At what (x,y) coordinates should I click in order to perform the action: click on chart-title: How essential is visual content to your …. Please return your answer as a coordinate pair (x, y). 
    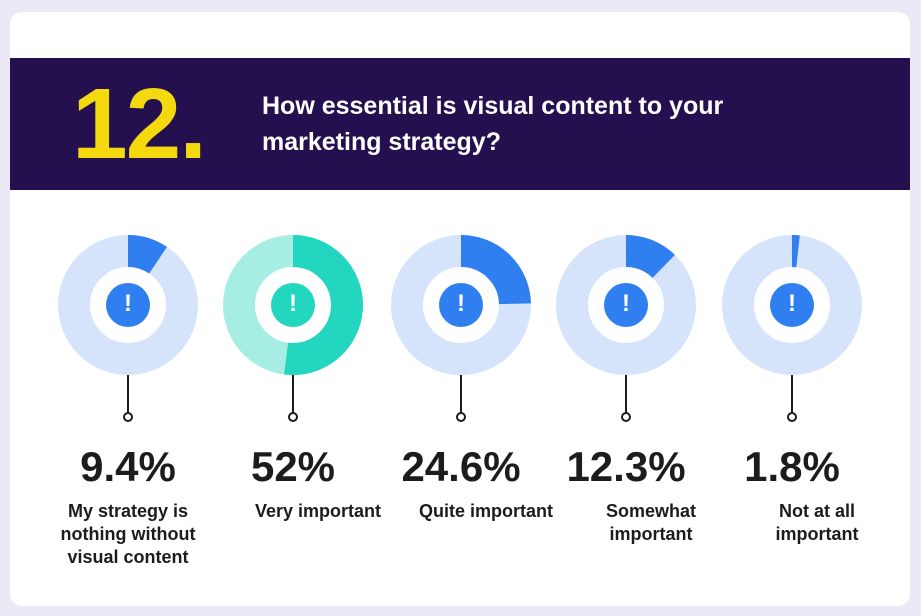
    Looking at the image, I should click on (493, 124).